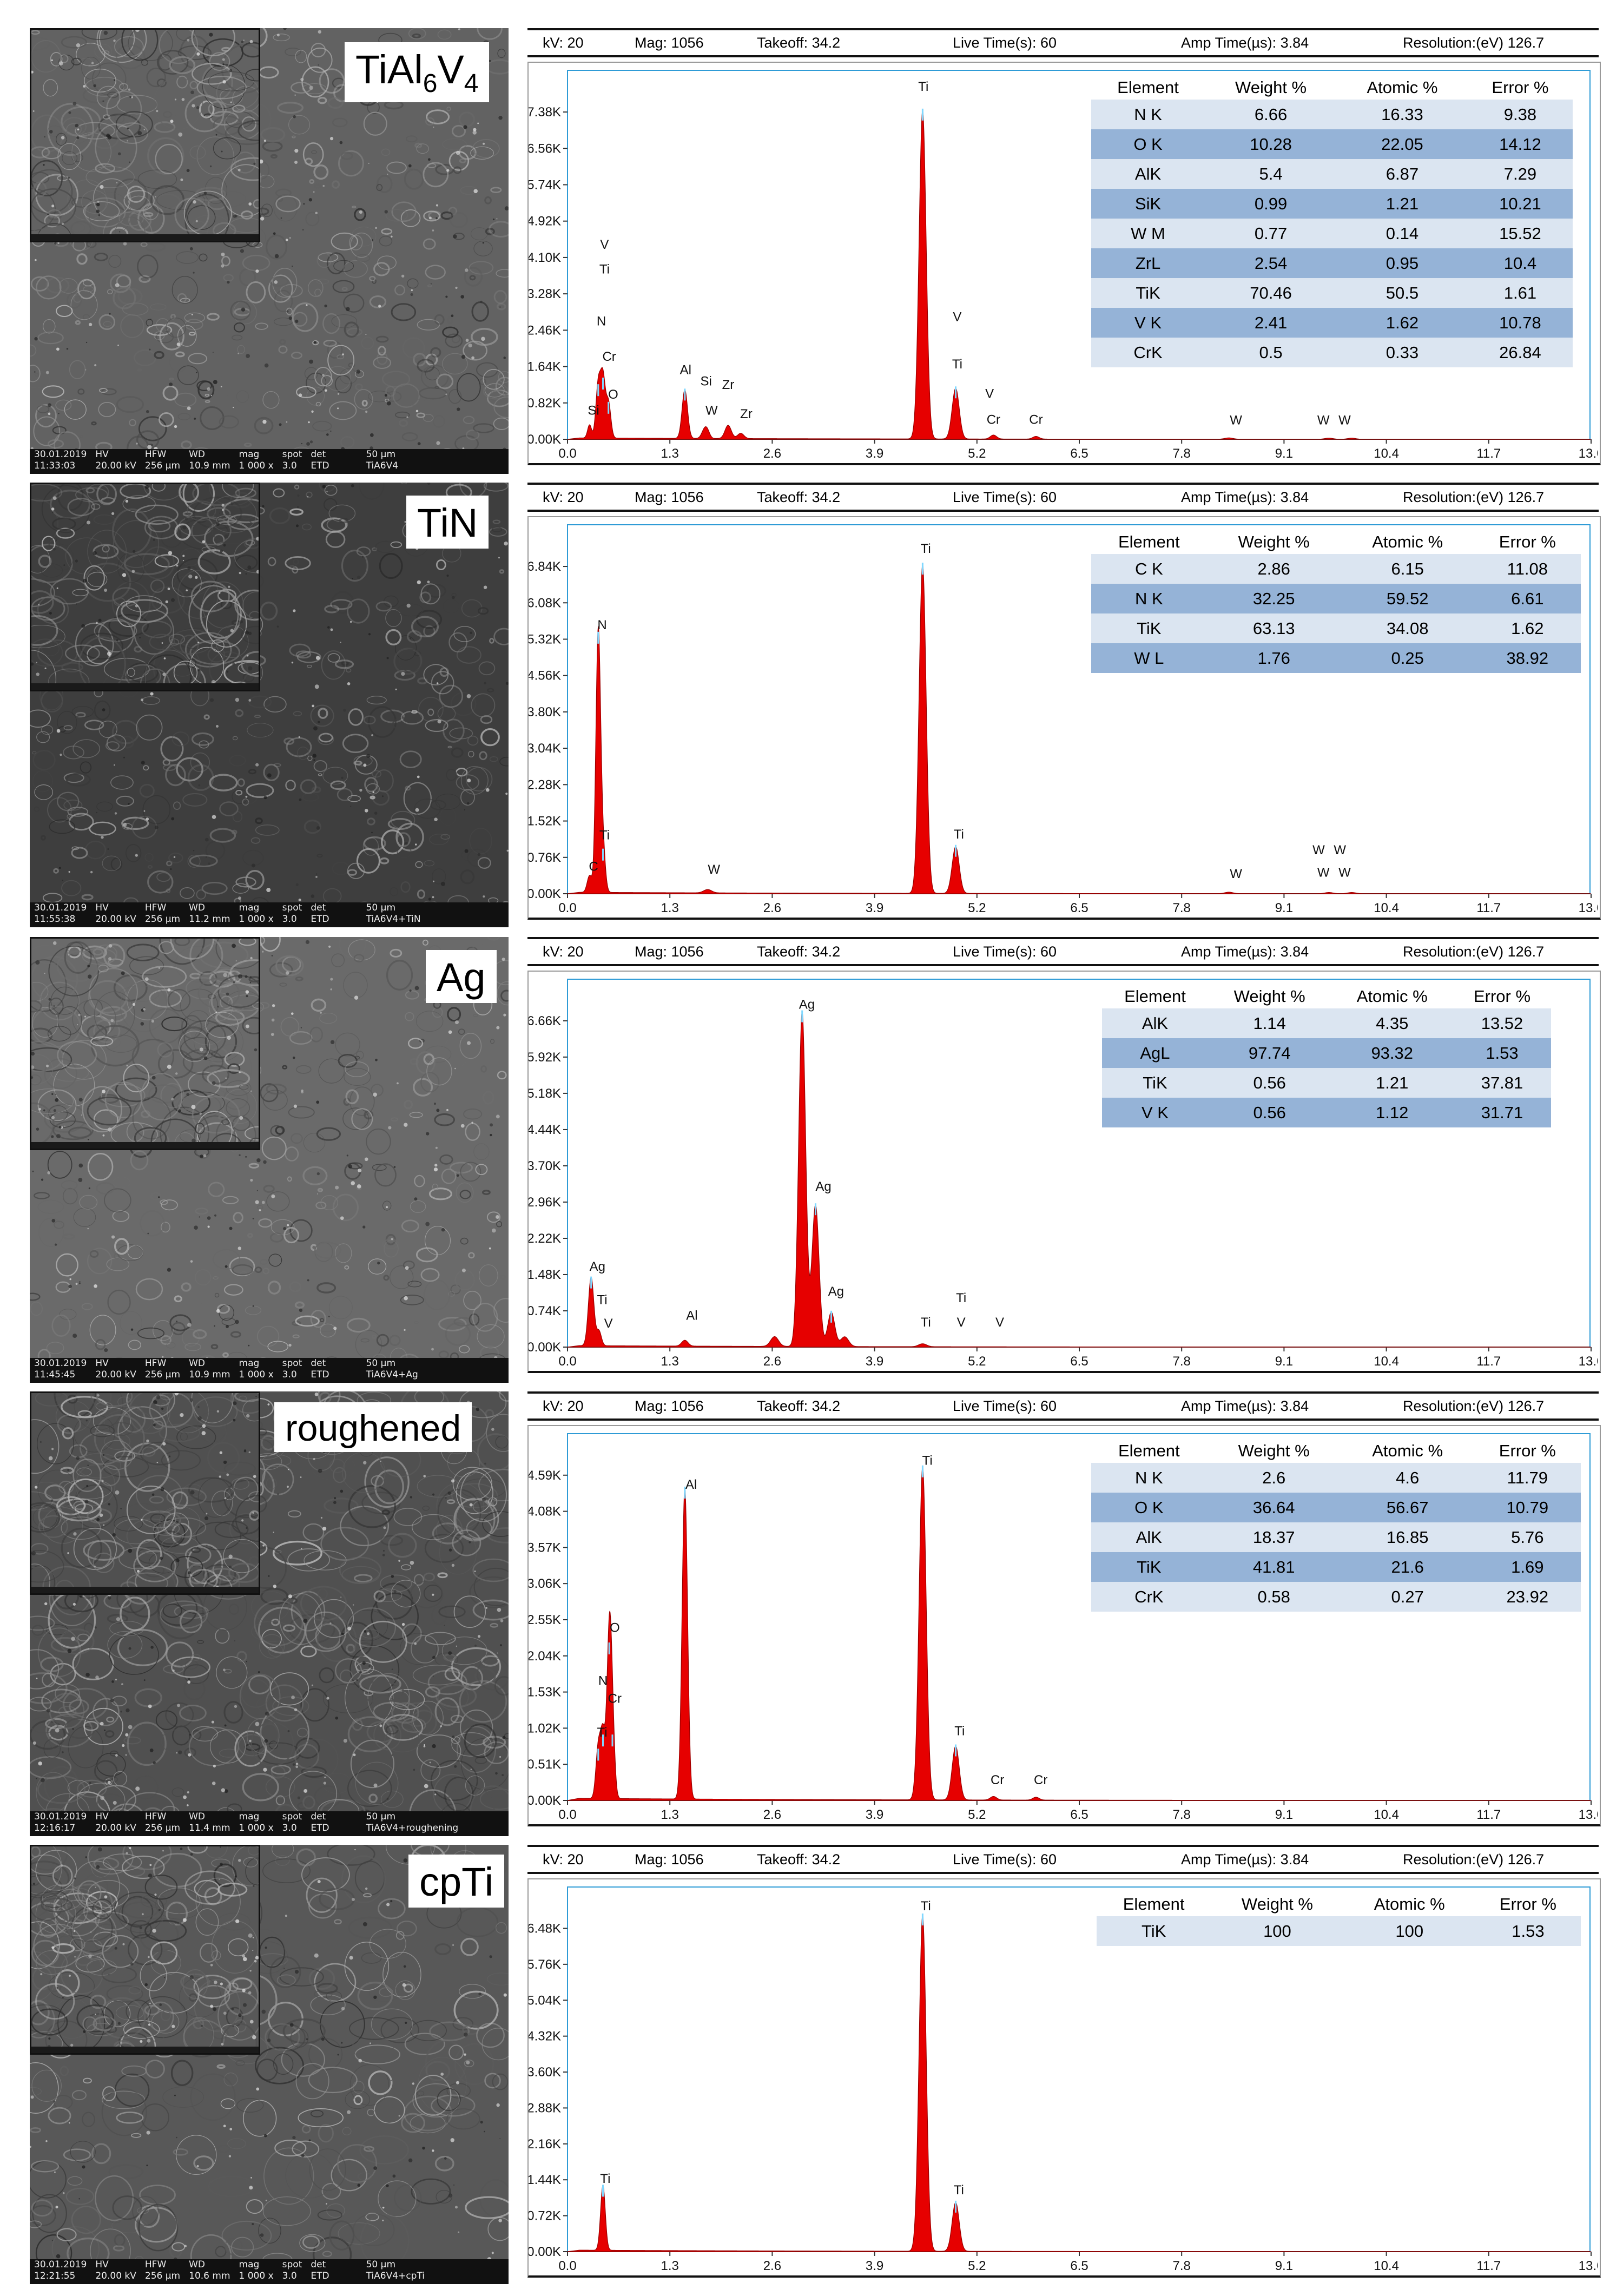 This screenshot has height=2296, width=1623. I want to click on table-cell: 10.28, so click(1271, 144).